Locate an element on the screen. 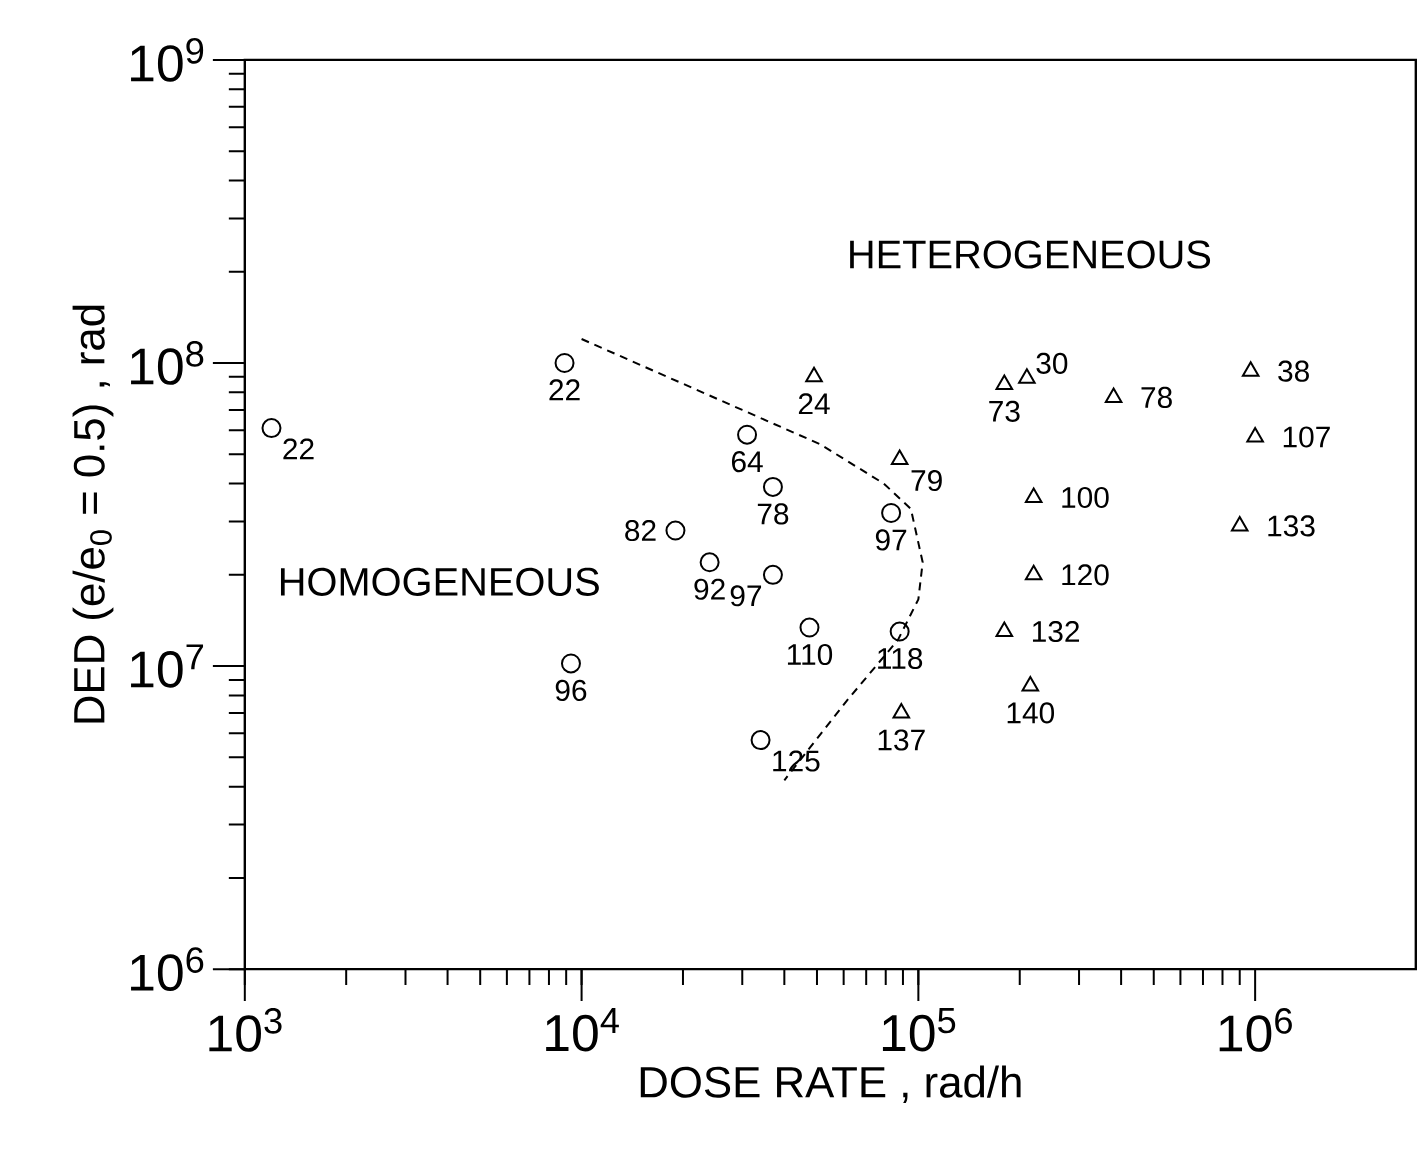  annotation: 132 is located at coordinates (1056, 631).